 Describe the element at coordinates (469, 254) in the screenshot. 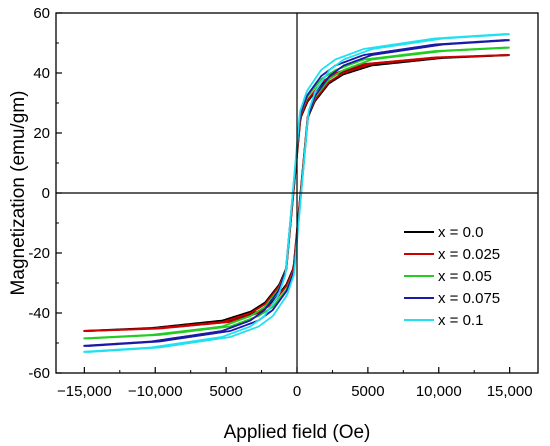

I see `legend-label: x = 0.025` at that location.